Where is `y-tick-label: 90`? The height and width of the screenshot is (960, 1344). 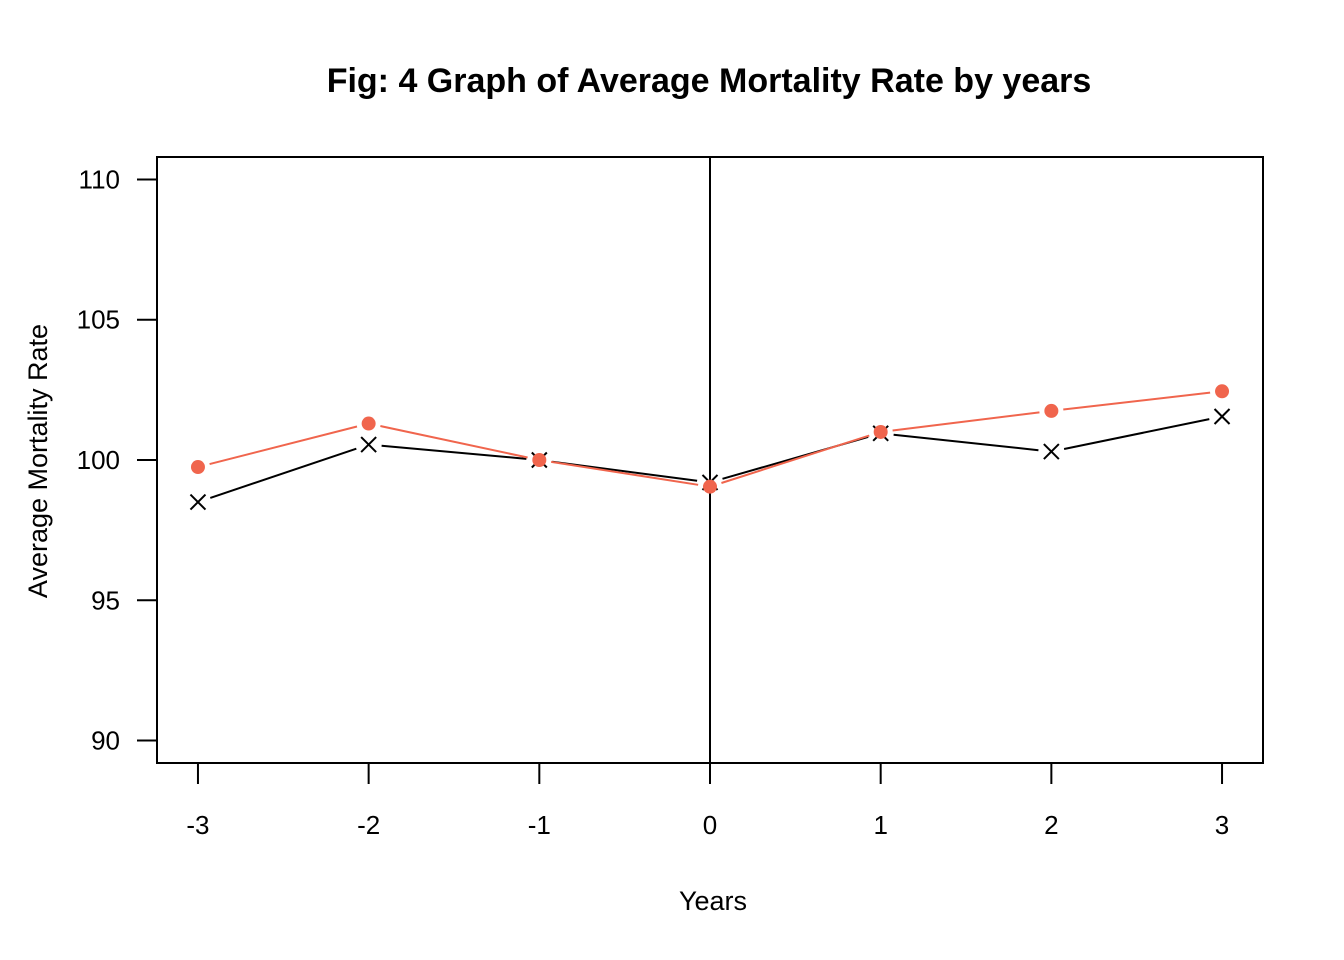 y-tick-label: 90 is located at coordinates (105, 741).